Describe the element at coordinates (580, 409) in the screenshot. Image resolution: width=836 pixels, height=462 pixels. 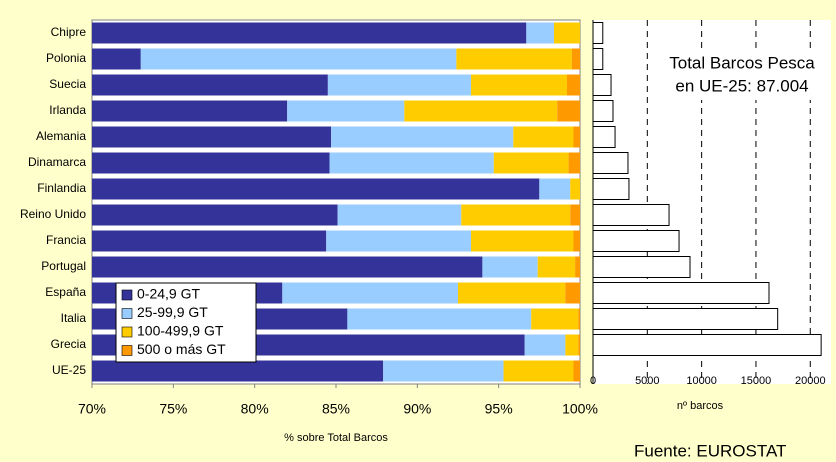
I see `x-tick-label: 100%` at that location.